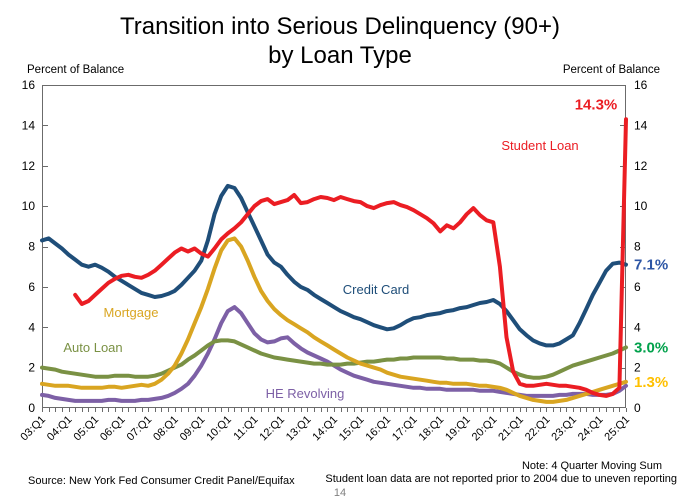 The width and height of the screenshot is (680, 503). What do you see at coordinates (340, 56) in the screenshot?
I see `chart-title-line2: by Loan Type` at bounding box center [340, 56].